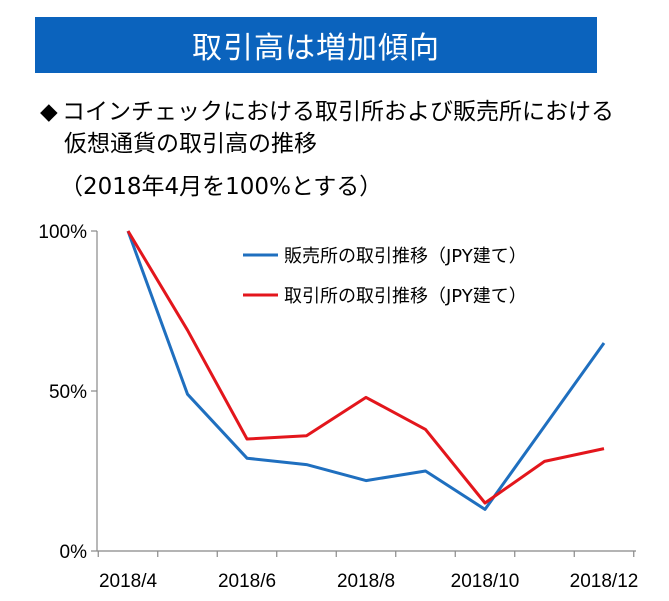 The height and width of the screenshot is (601, 669). What do you see at coordinates (247, 581) in the screenshot?
I see `x-tick-label: 2018/6` at bounding box center [247, 581].